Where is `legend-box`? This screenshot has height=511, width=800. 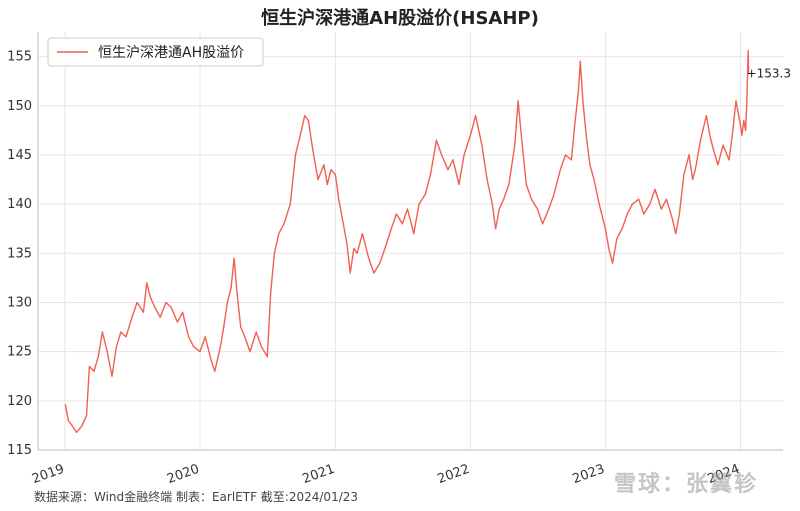
legend-box is located at coordinates (155, 52).